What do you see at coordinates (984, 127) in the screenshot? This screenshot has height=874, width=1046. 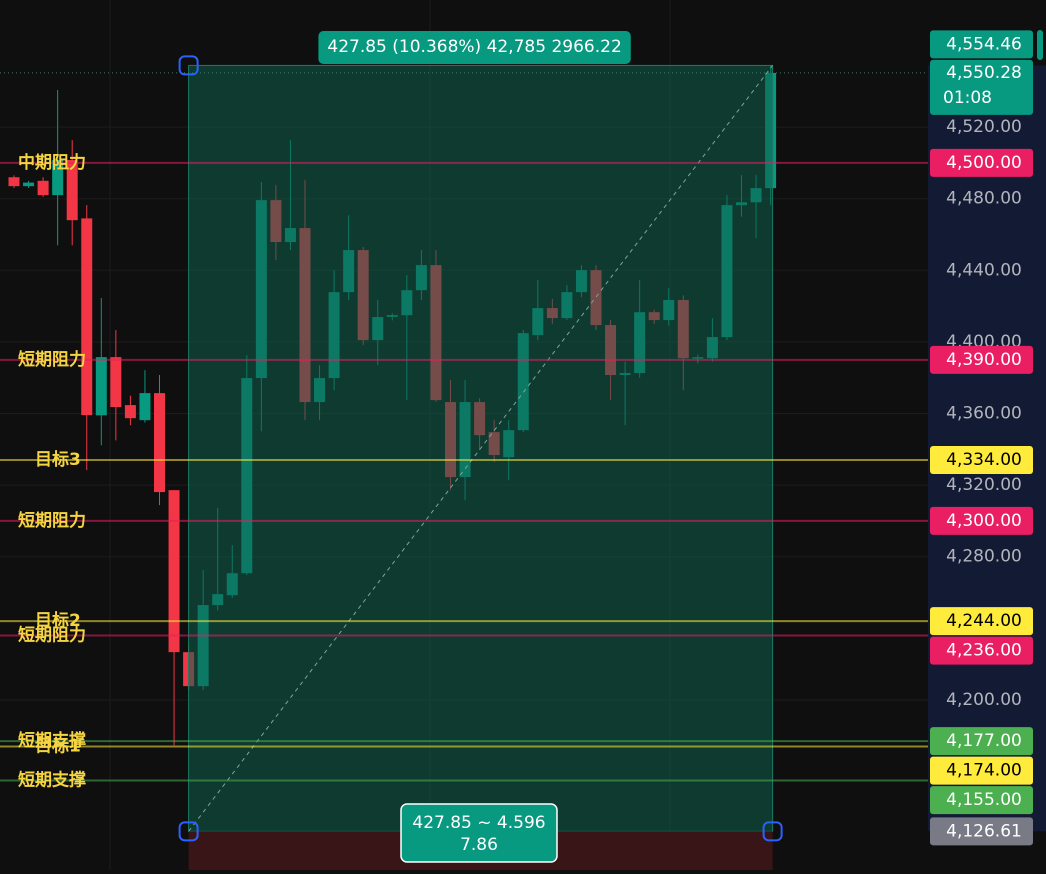 I see `y-tick-label: 4,520.00` at bounding box center [984, 127].